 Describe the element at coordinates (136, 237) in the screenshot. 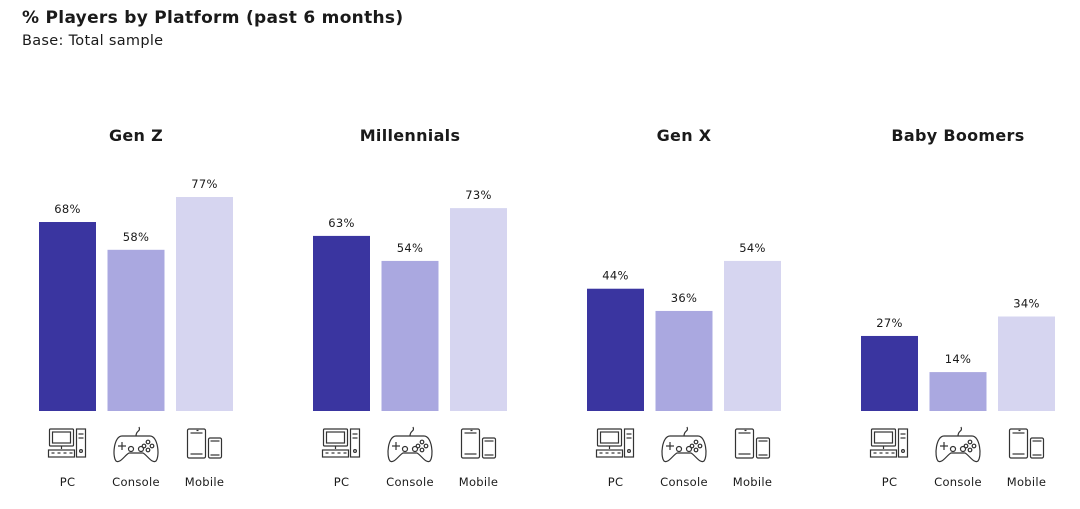

I see `data-label: 58%` at that location.